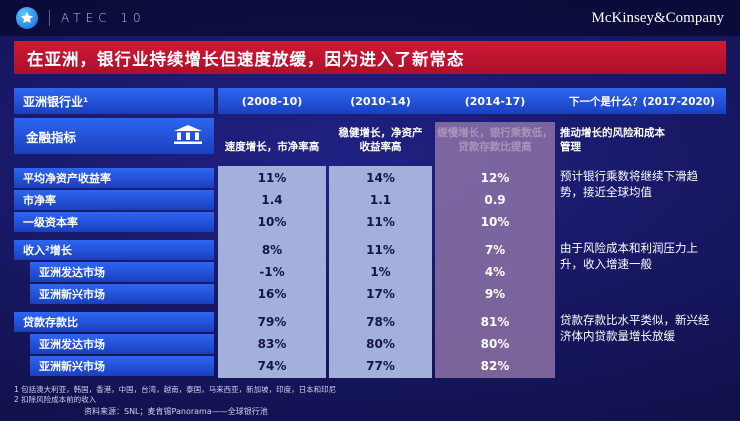 The height and width of the screenshot is (421, 740). What do you see at coordinates (635, 328) in the screenshot?
I see `commentary-note: 贷款存款比水平类似，新兴经济体内贷款量增长放缓` at bounding box center [635, 328].